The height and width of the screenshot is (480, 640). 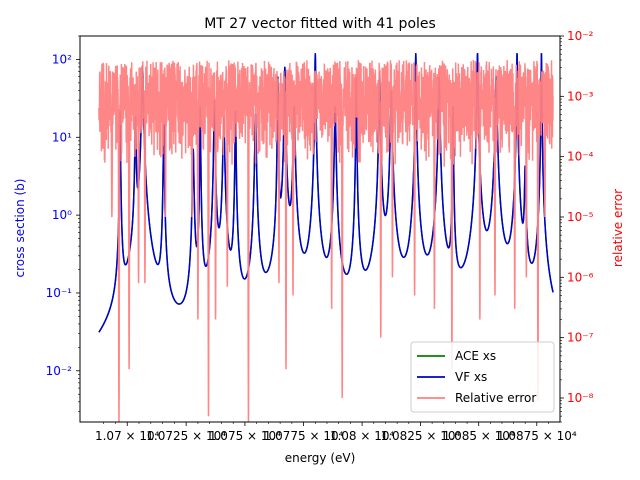 What do you see at coordinates (245, 436) in the screenshot?
I see `x-tick-label: 1.075 × 10⁴` at bounding box center [245, 436].